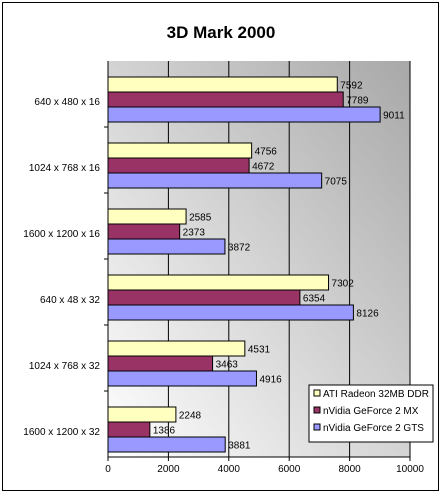 The image size is (443, 495). Describe the element at coordinates (227, 365) in the screenshot. I see `data-label: 3463` at that location.